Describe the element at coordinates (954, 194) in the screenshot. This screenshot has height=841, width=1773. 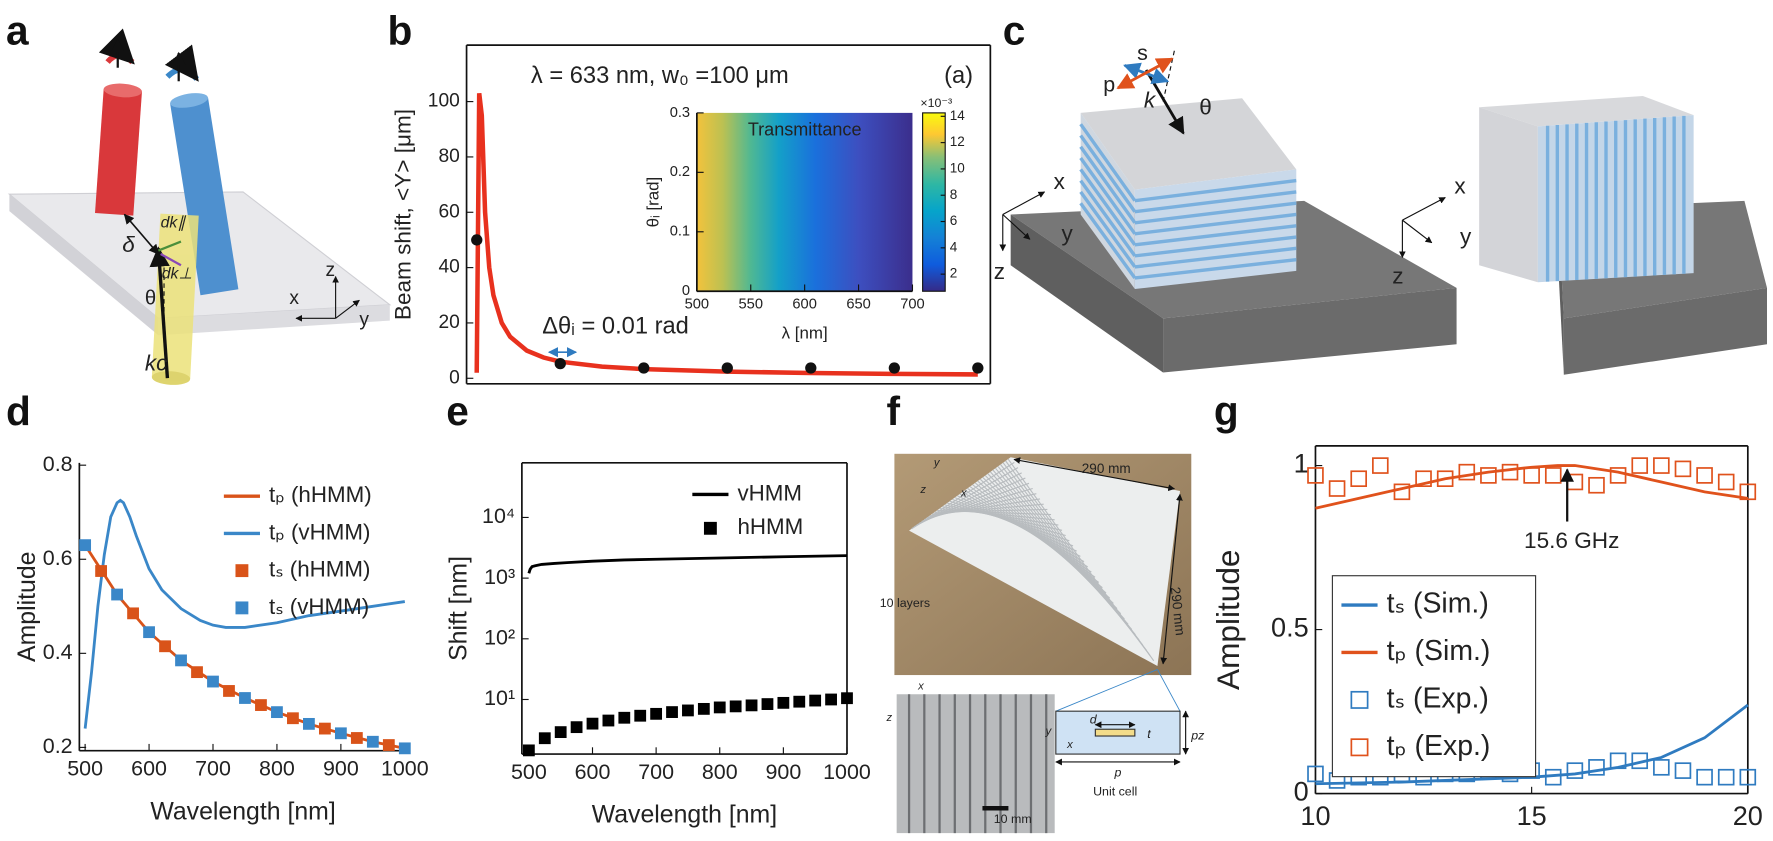
I see `colorbar-tick-label: 8` at that location.